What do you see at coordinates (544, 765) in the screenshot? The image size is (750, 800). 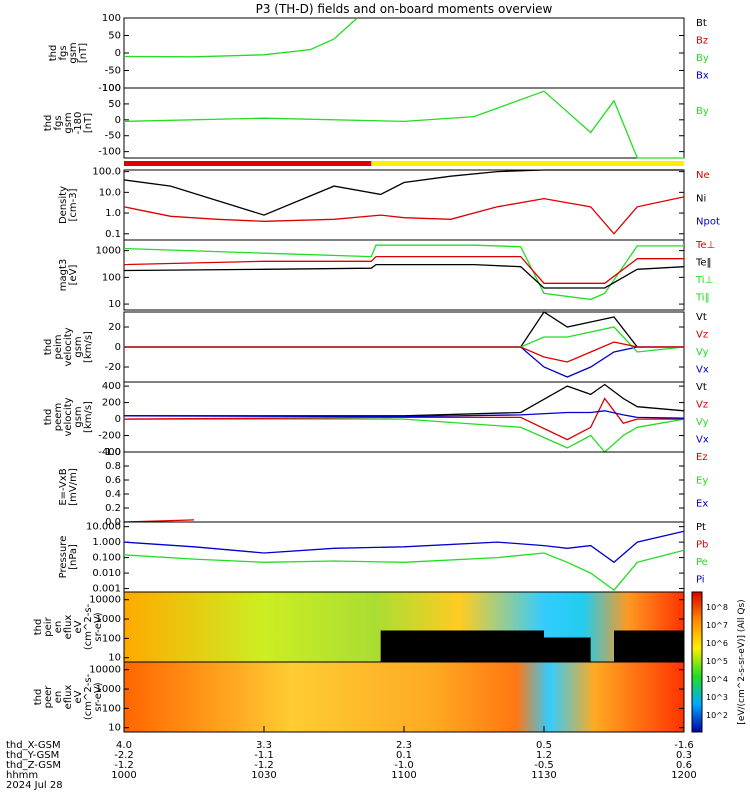 I see `xaxis-value: -0.5` at bounding box center [544, 765].